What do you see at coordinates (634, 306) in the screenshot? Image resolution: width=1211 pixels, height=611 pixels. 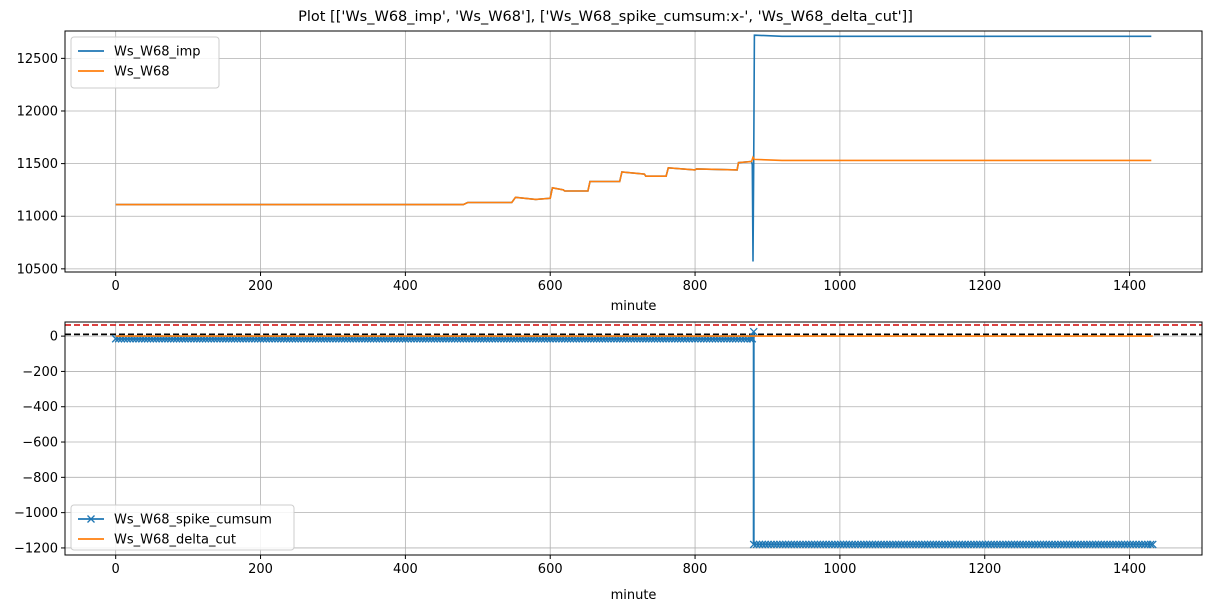 I see `x-axis-label: minute` at bounding box center [634, 306].